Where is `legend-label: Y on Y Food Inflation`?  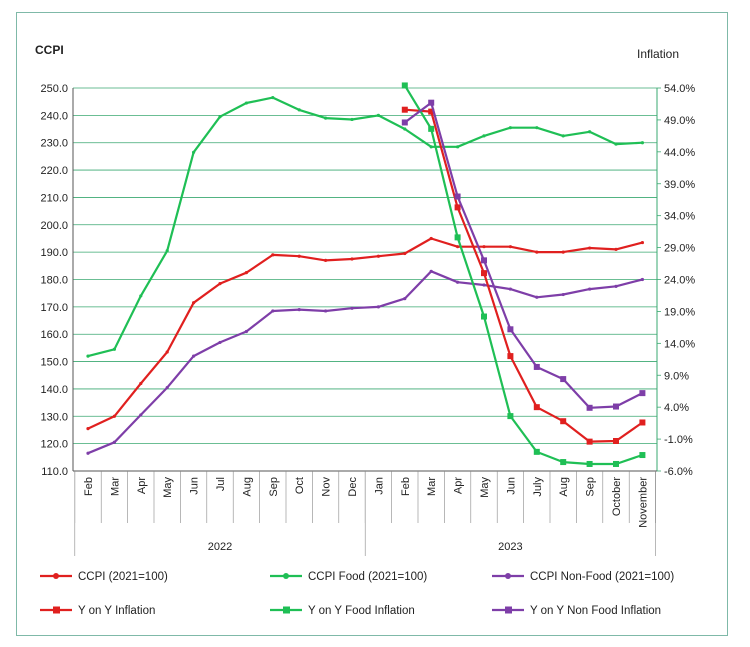
legend-label: Y on Y Food Inflation is located at coordinates (361, 611).